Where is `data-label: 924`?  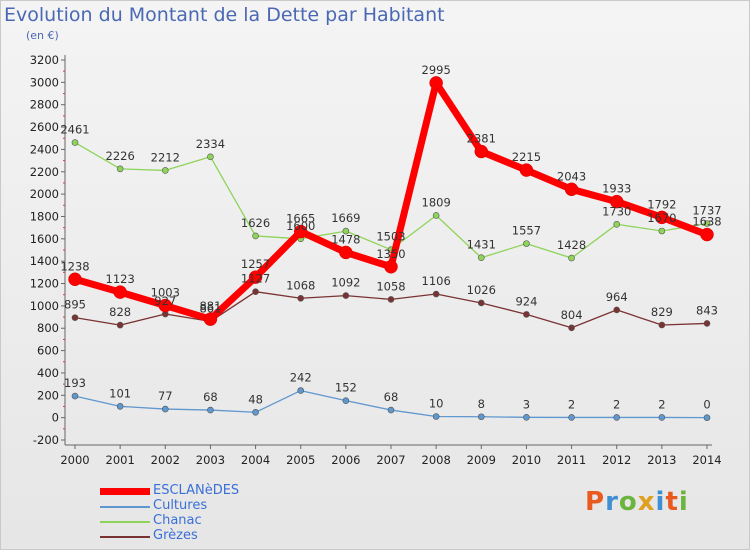
data-label: 924 is located at coordinates (526, 301).